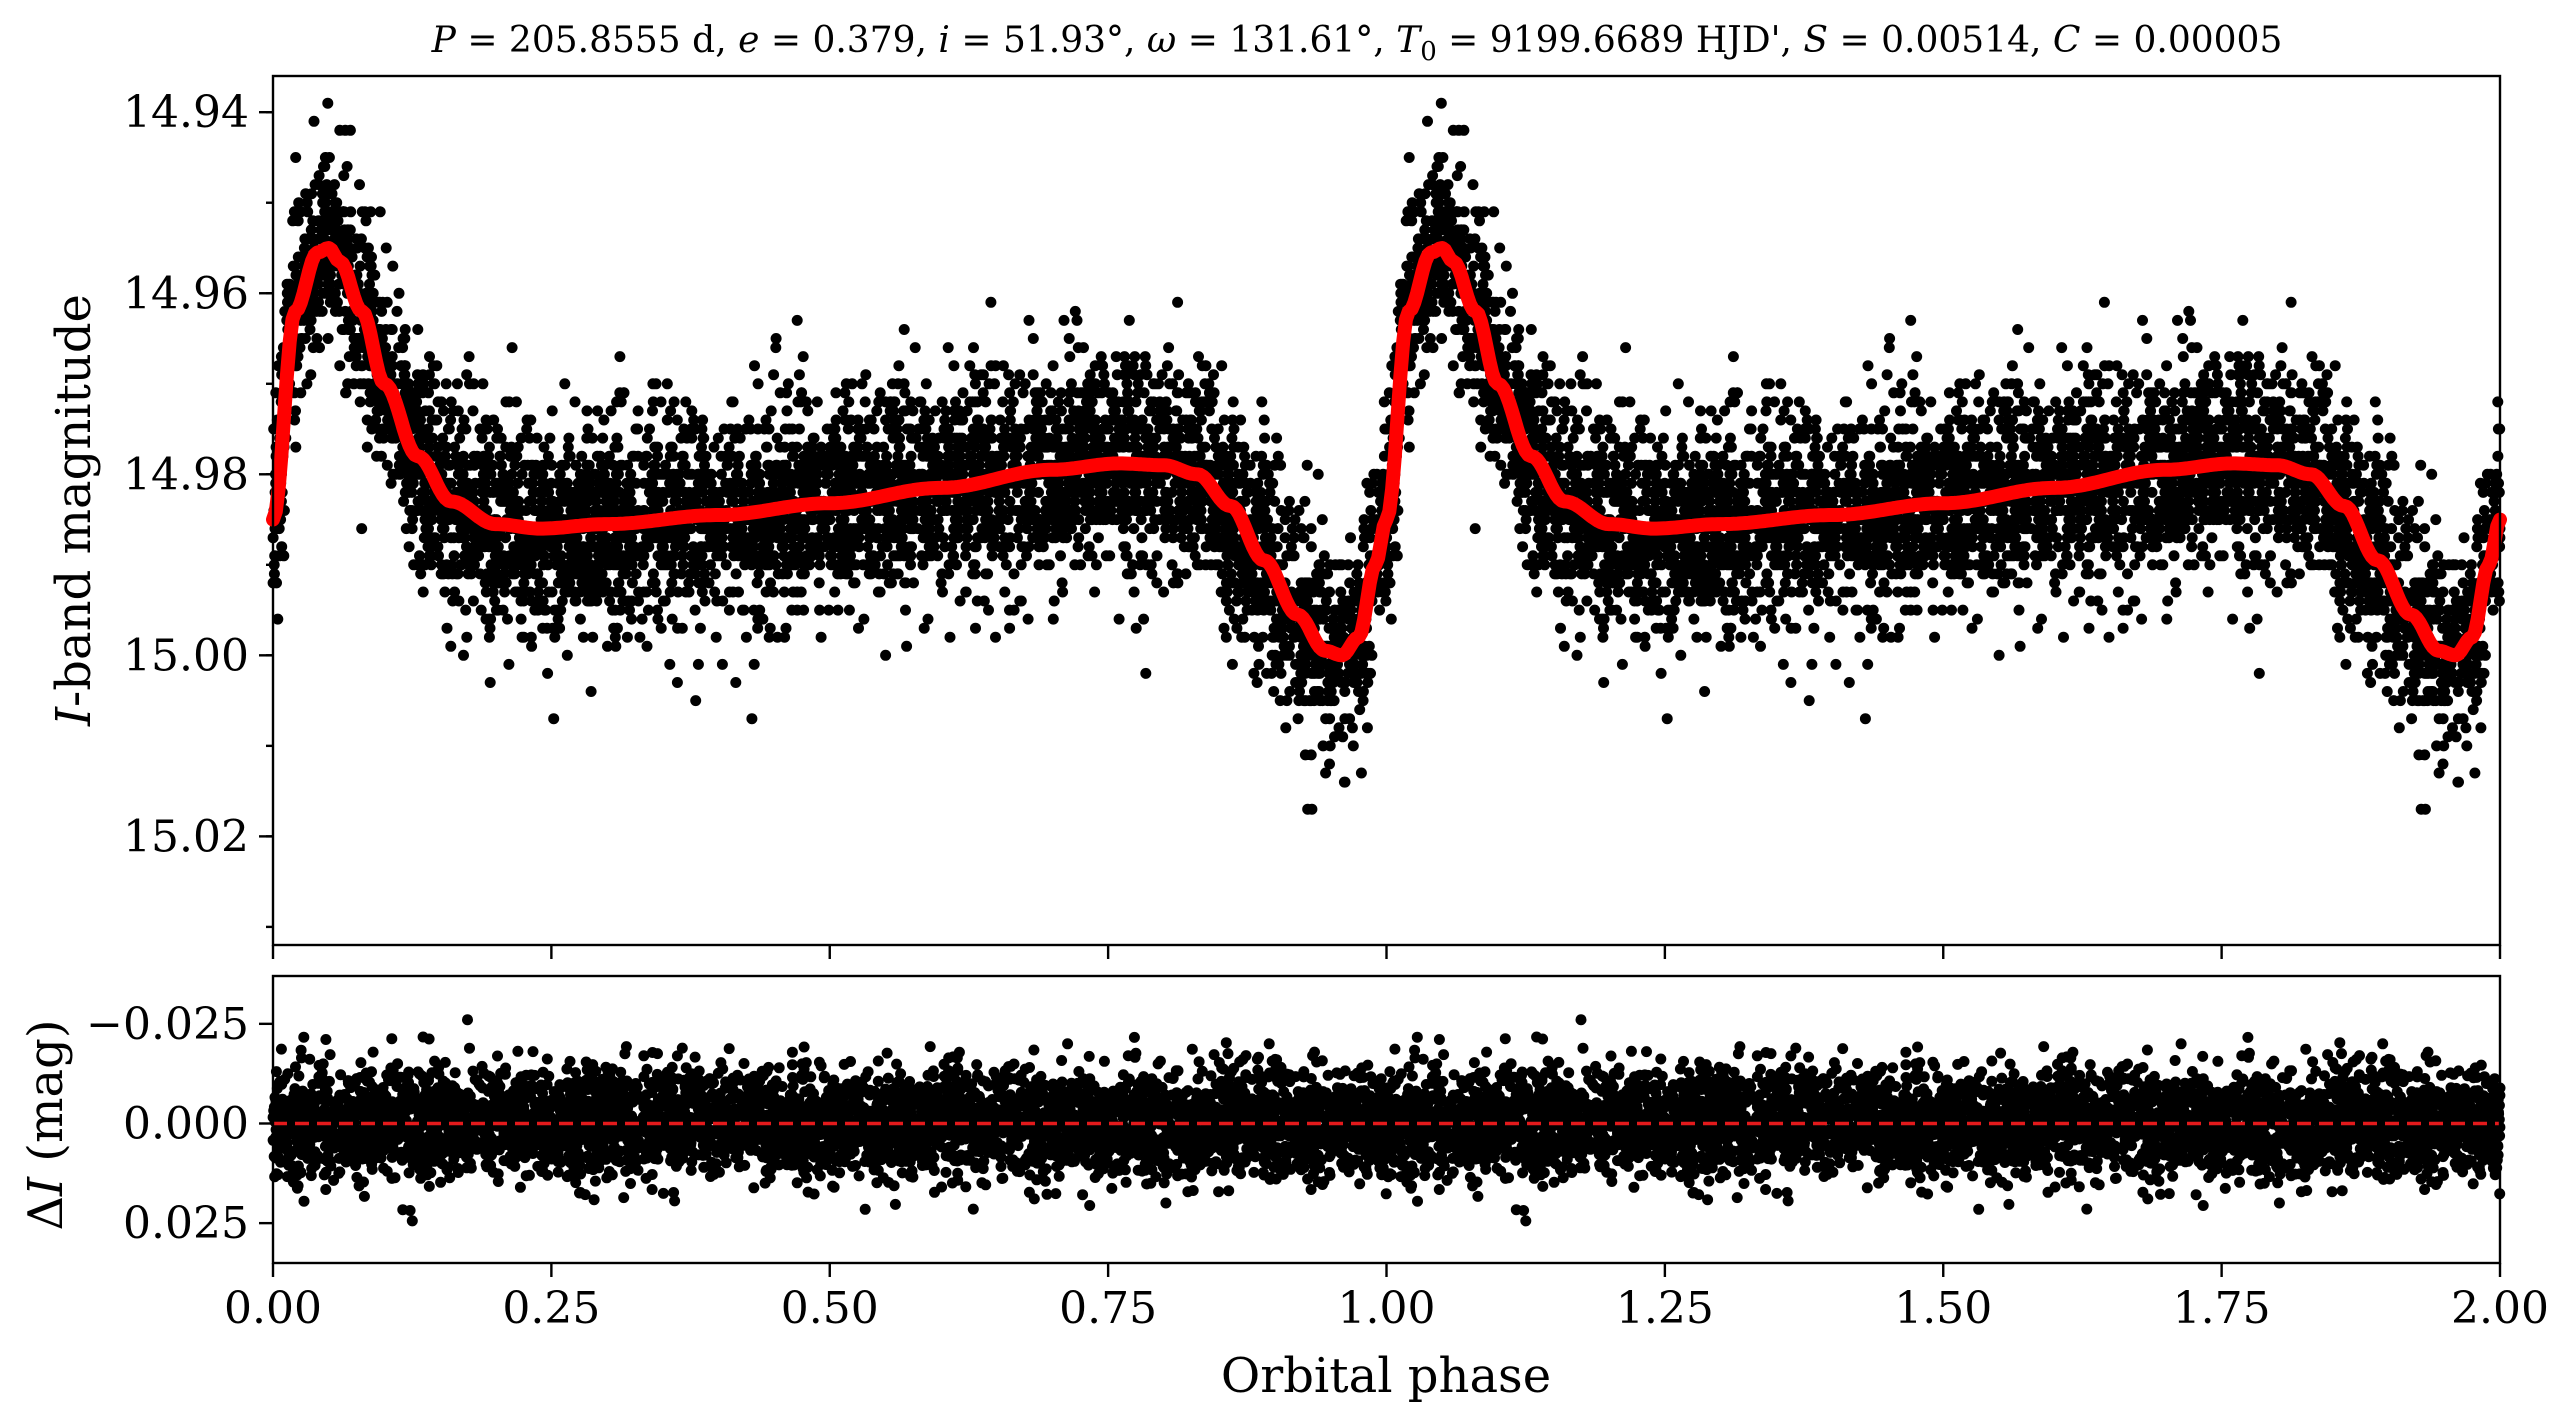 This screenshot has width=2563, height=1428. What do you see at coordinates (186, 836) in the screenshot?
I see `top-y-tick-label: 15.02` at bounding box center [186, 836].